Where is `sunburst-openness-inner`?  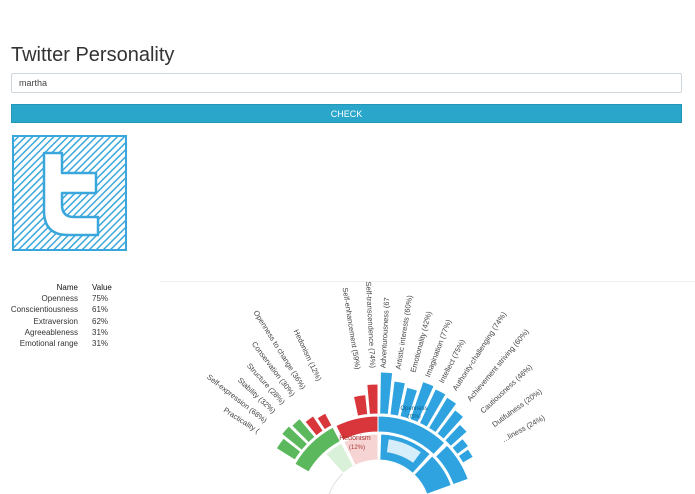 sunburst-openness-inner is located at coordinates (404, 451).